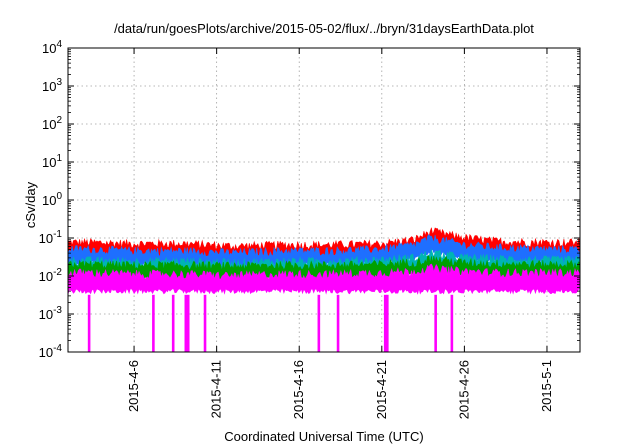 The width and height of the screenshot is (640, 448). I want to click on y-tick-label: 10⁻³, so click(51, 313).